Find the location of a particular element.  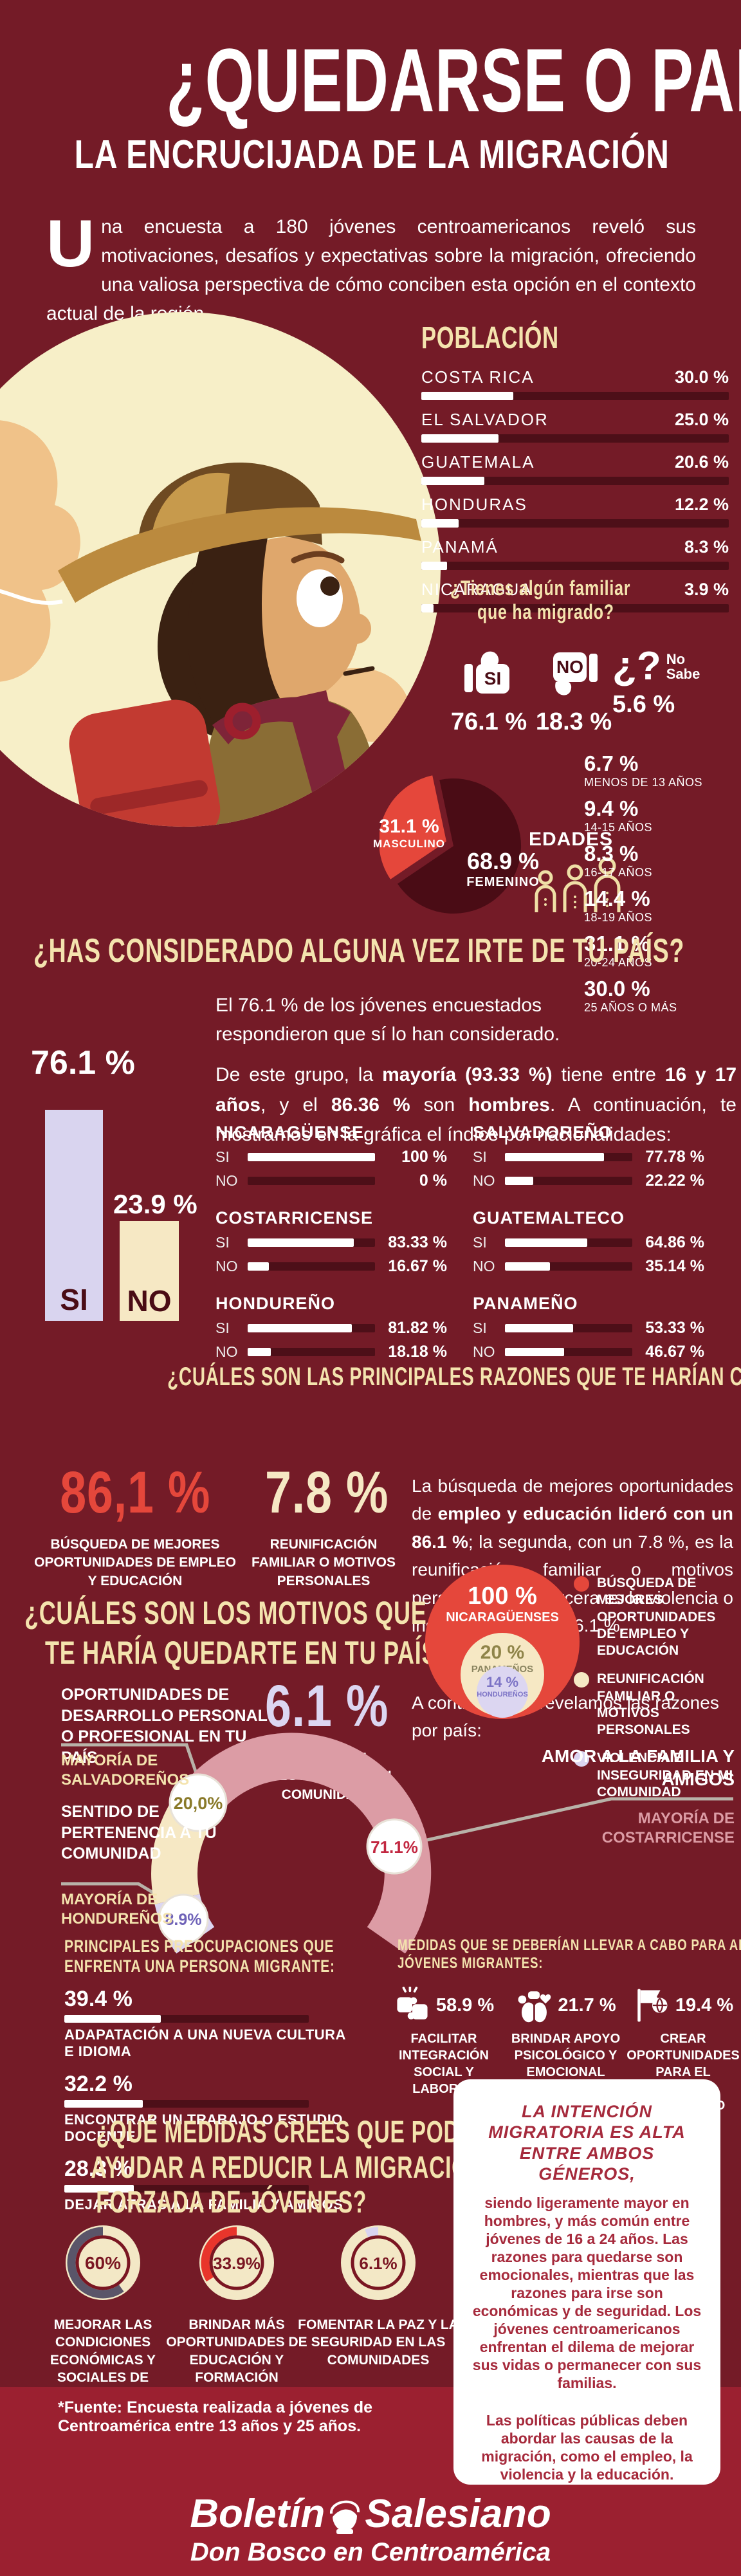

gauge-label-pertenencia: SENTIDO DE PERTENENCIA A TU COMUNIDAD is located at coordinates (139, 1833).